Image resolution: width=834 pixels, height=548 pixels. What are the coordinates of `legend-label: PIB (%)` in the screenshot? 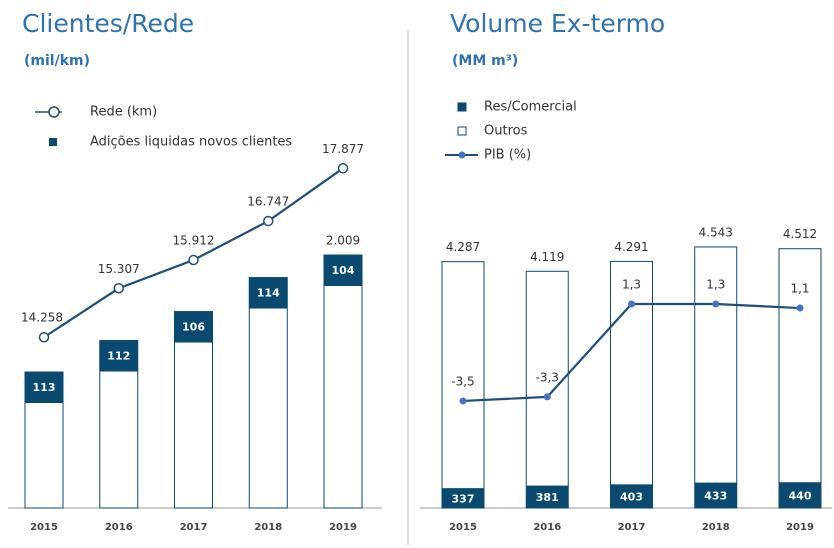 It's located at (507, 155).